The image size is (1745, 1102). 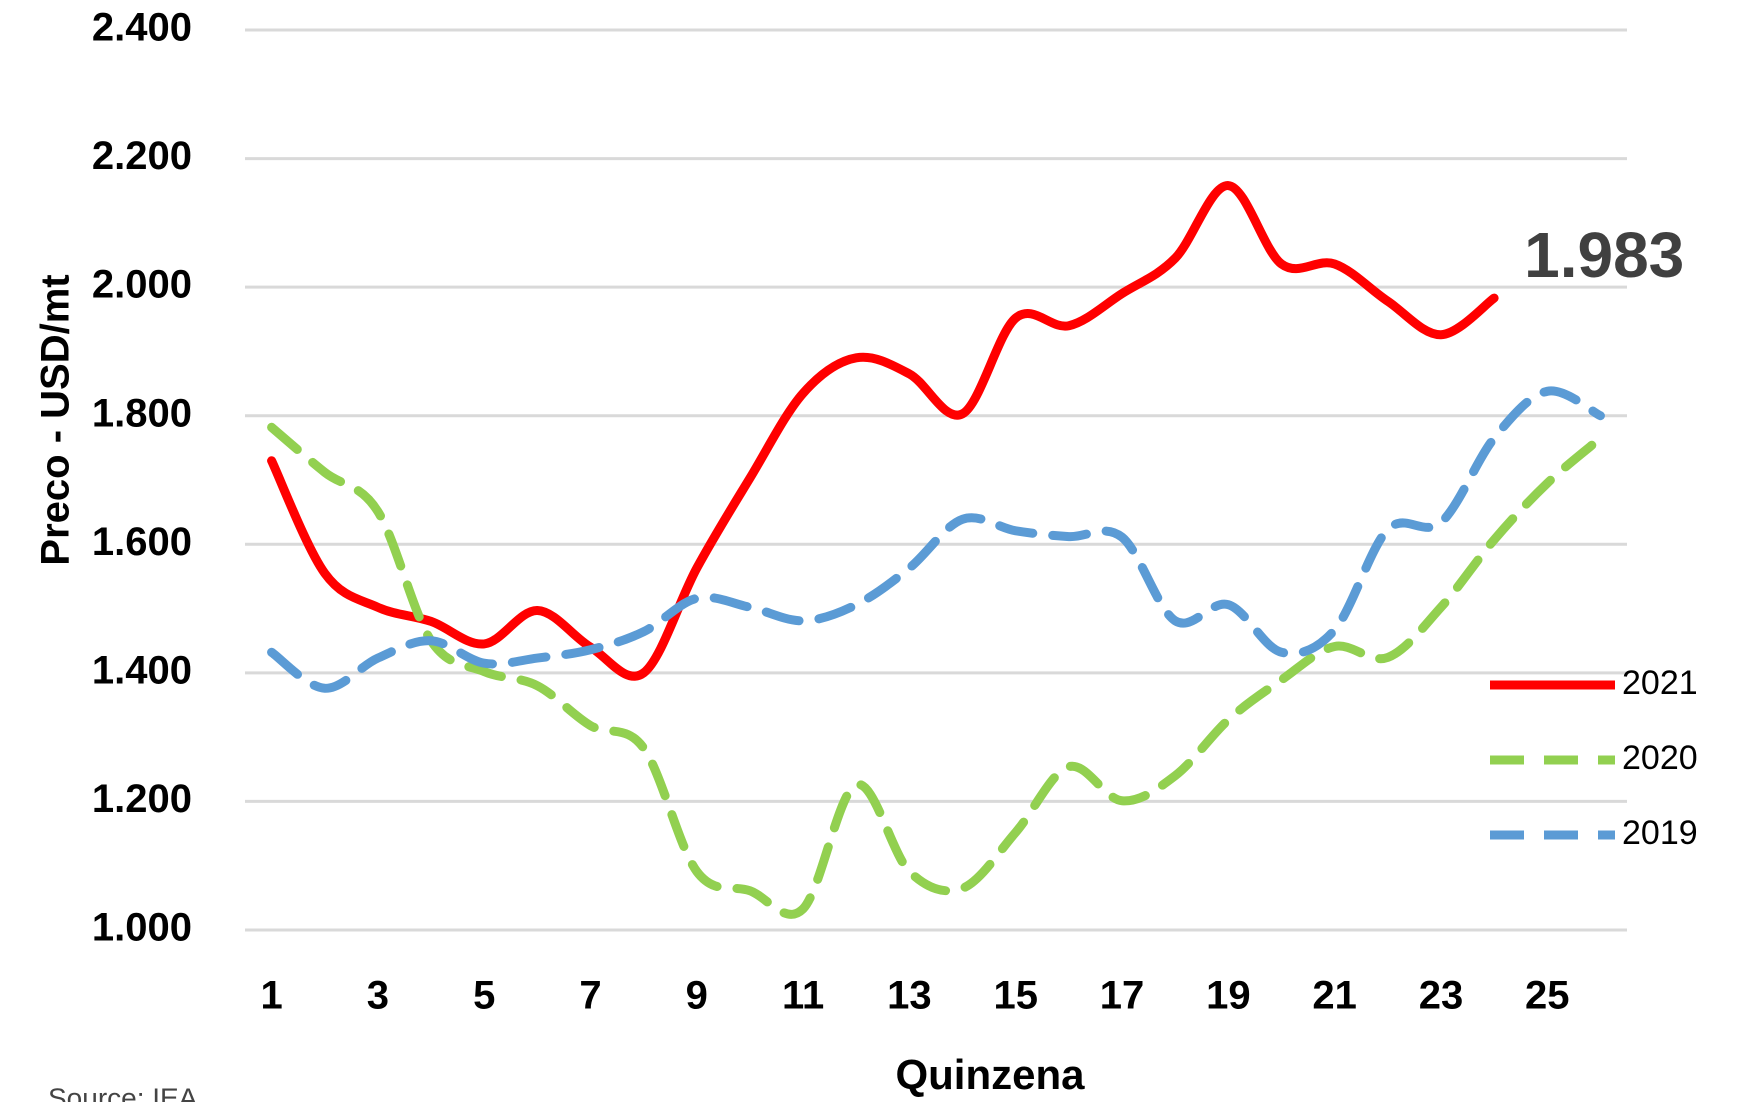 What do you see at coordinates (803, 996) in the screenshot?
I see `x-tick-label: 11` at bounding box center [803, 996].